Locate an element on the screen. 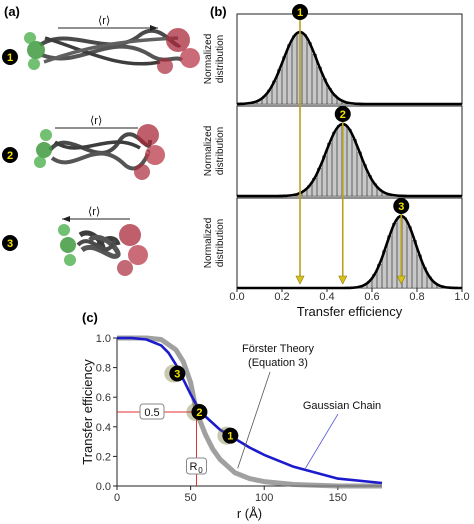 Image resolution: width=474 pixels, height=524 pixels. curve-marker-1-disc is located at coordinates (230, 435).